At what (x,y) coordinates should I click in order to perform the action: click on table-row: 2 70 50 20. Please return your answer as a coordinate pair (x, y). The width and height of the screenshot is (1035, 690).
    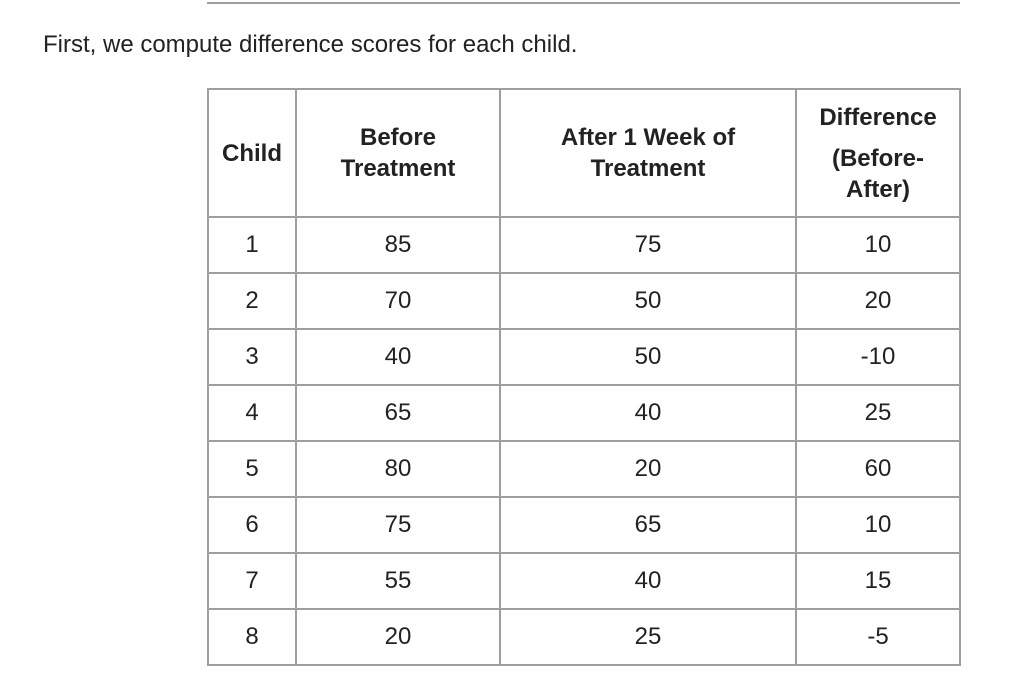
    Looking at the image, I should click on (584, 301).